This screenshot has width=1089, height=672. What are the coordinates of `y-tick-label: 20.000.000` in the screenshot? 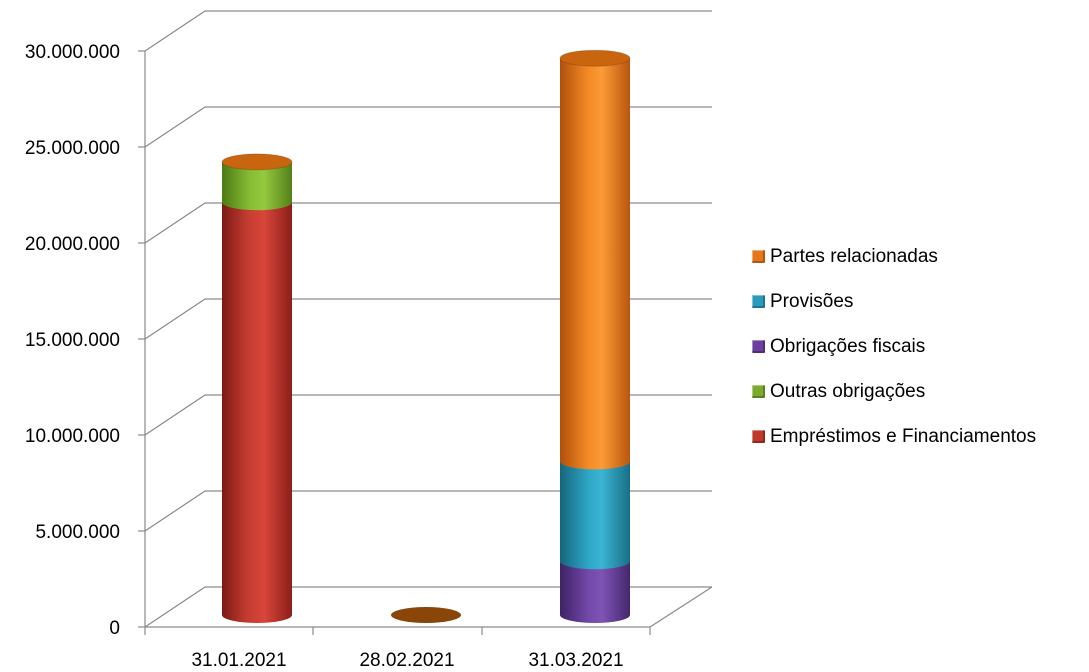 It's located at (72, 244).